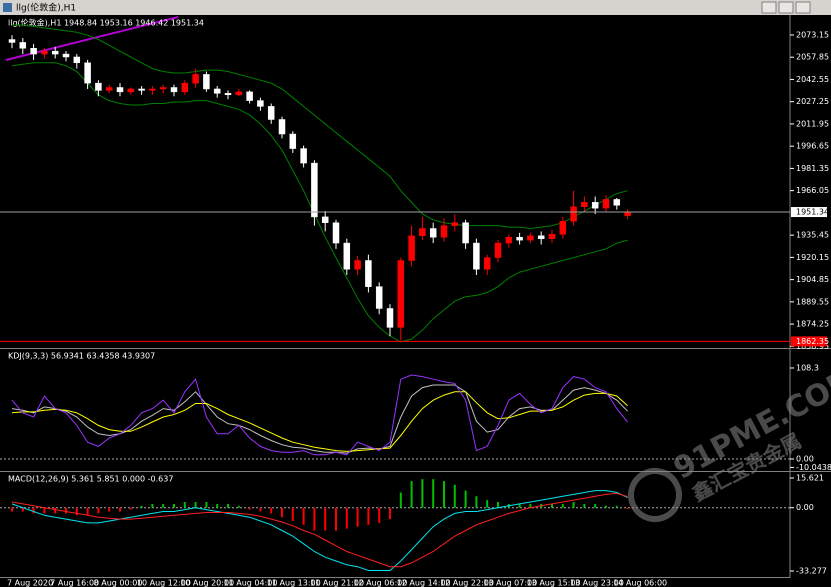 Image resolution: width=831 pixels, height=587 pixels. I want to click on y-tick-label: 1889.55, so click(812, 301).